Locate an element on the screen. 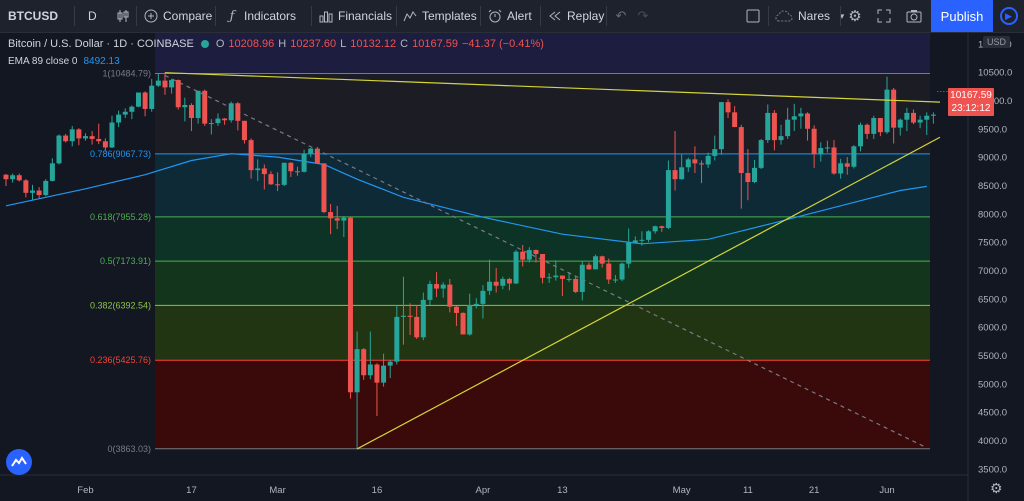 This screenshot has width=1024, height=501. fullscreen-button is located at coordinates (884, 16).